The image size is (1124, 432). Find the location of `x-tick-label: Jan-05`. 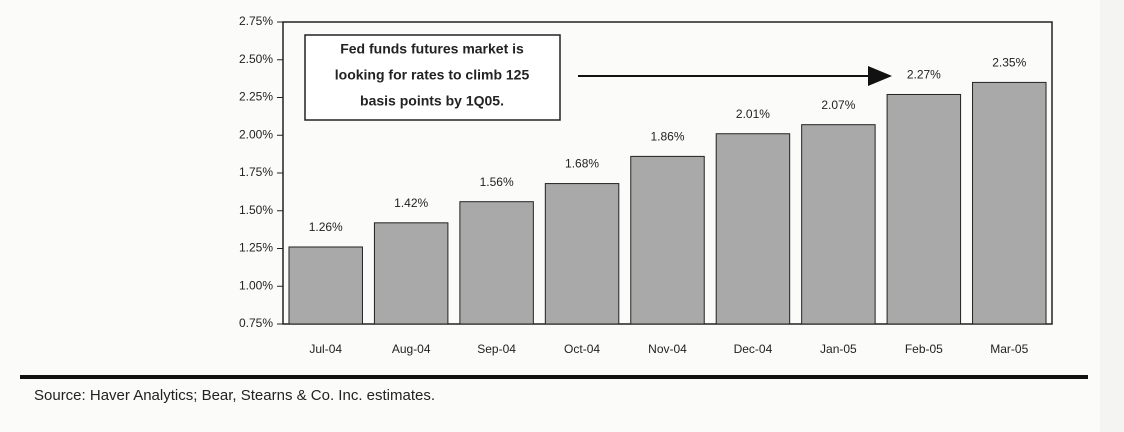

x-tick-label: Jan-05 is located at coordinates (838, 349).